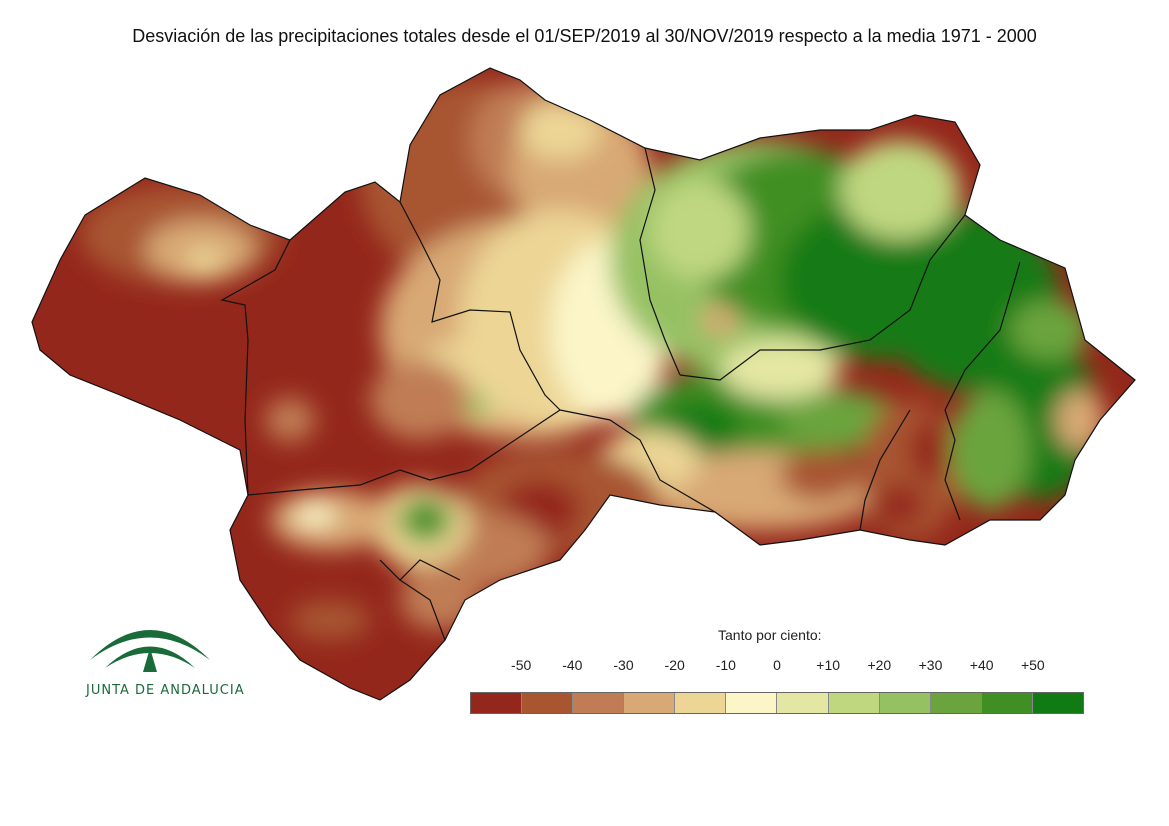  I want to click on legend-title: Tanto por ciento:, so click(770, 635).